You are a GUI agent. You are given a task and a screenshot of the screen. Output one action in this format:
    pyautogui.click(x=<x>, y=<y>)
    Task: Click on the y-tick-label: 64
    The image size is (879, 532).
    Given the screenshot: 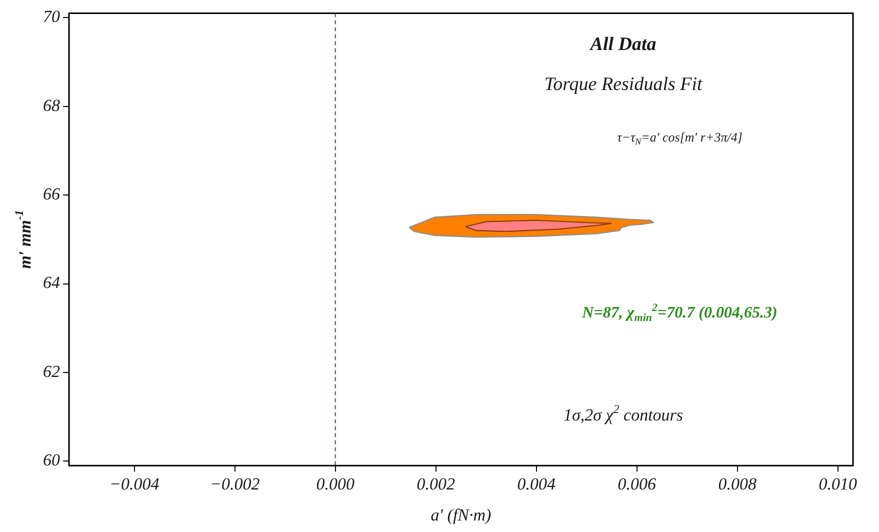 What is the action you would take?
    pyautogui.click(x=51, y=282)
    